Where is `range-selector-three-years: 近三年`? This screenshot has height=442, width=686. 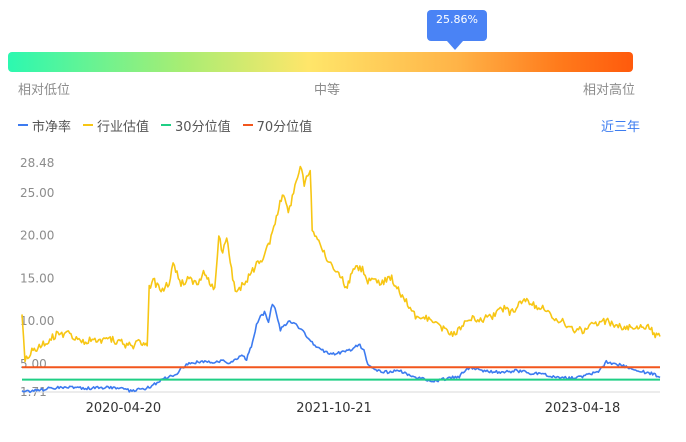 range-selector-three-years: 近三年 is located at coordinates (620, 127).